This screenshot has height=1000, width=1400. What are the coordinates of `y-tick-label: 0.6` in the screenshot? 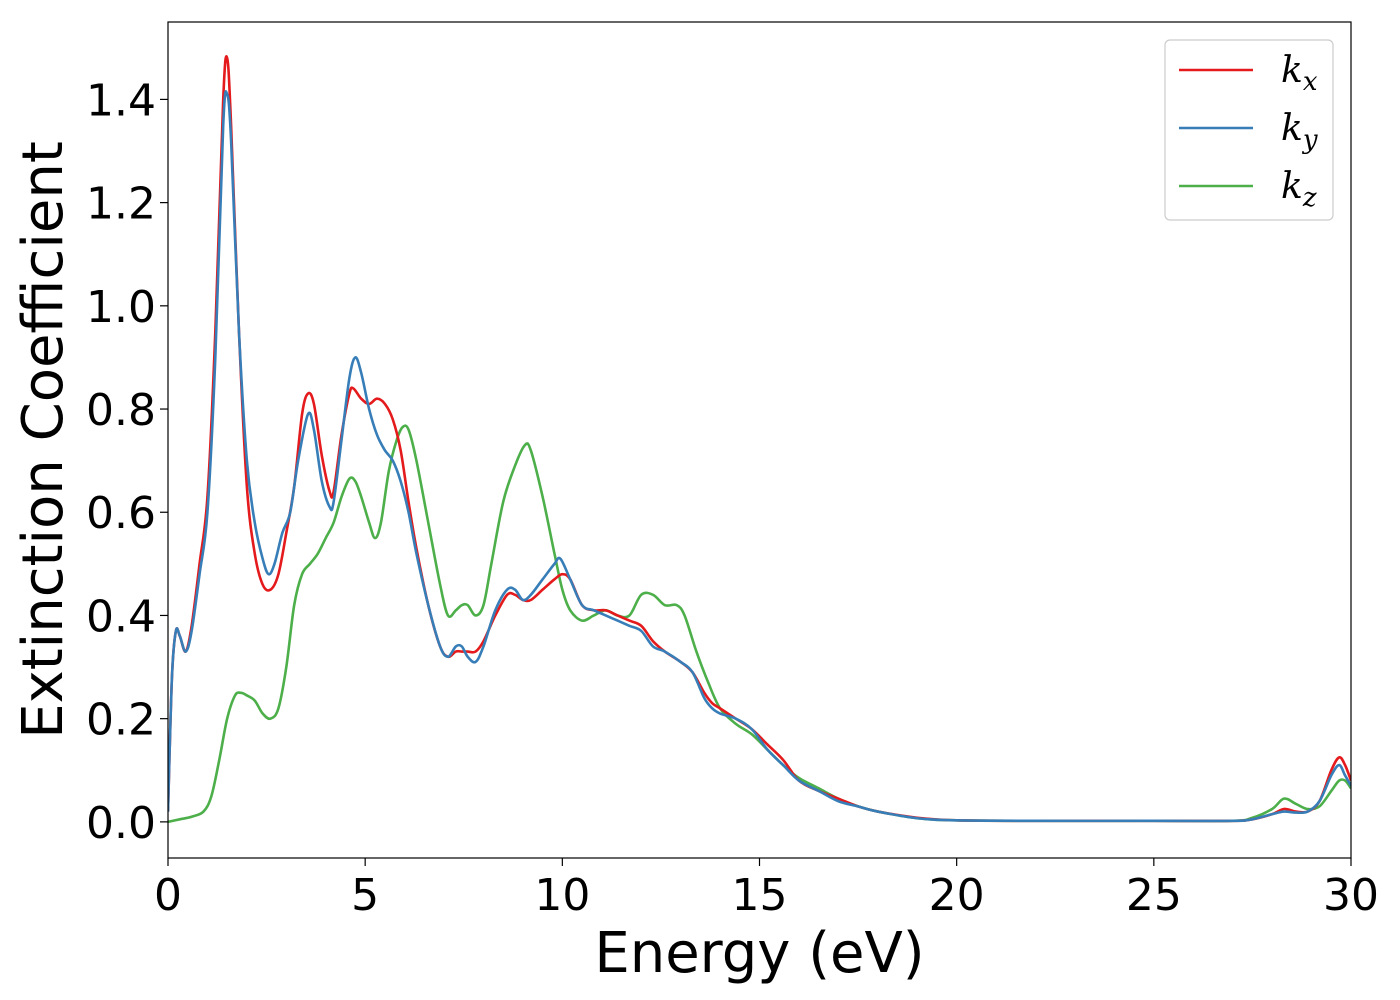 It's located at (121, 513).